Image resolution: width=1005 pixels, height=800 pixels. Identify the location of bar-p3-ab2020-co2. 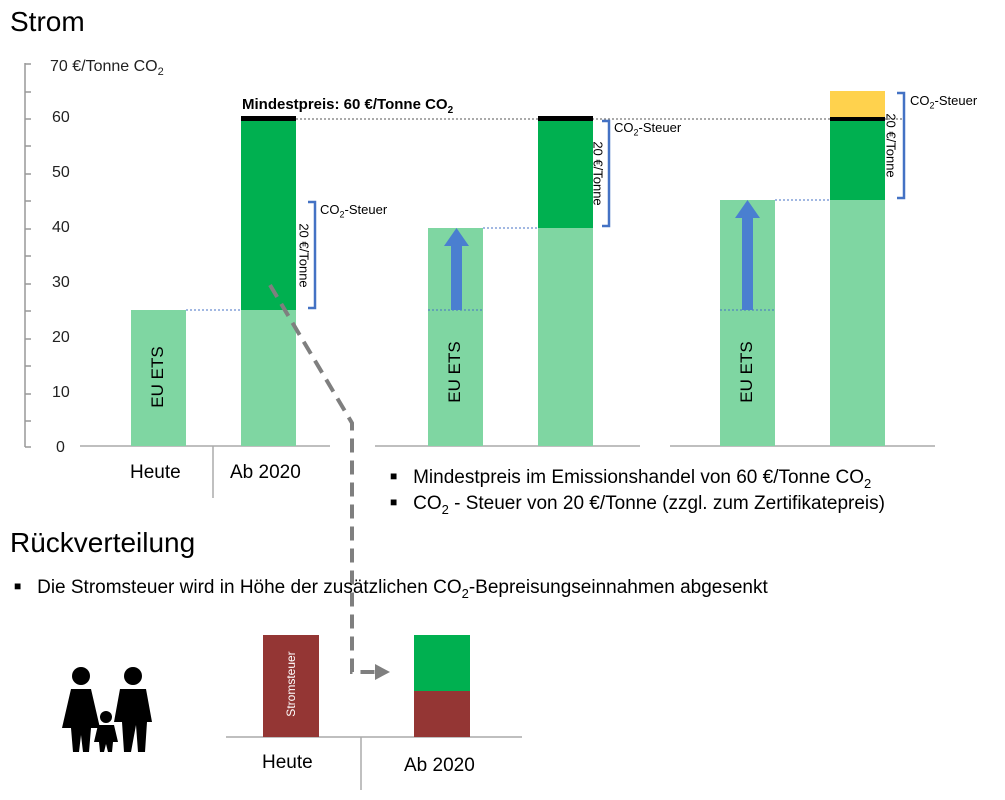
(857, 160).